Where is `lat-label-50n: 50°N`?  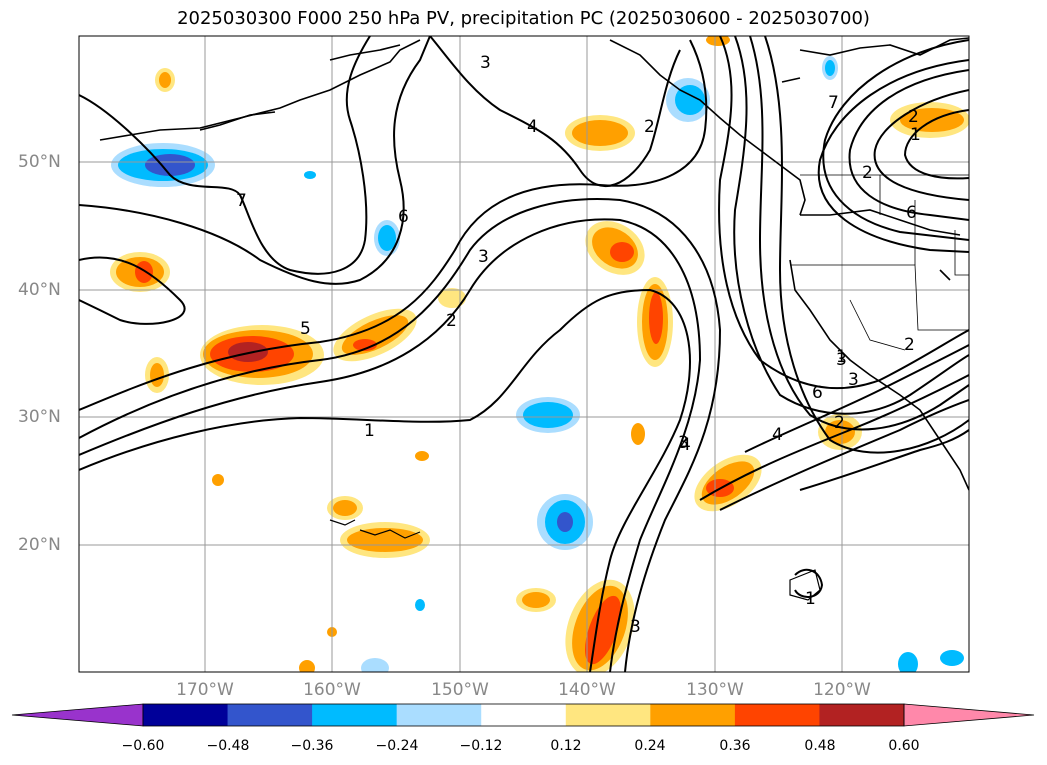
lat-label-50n: 50°N is located at coordinates (39, 162).